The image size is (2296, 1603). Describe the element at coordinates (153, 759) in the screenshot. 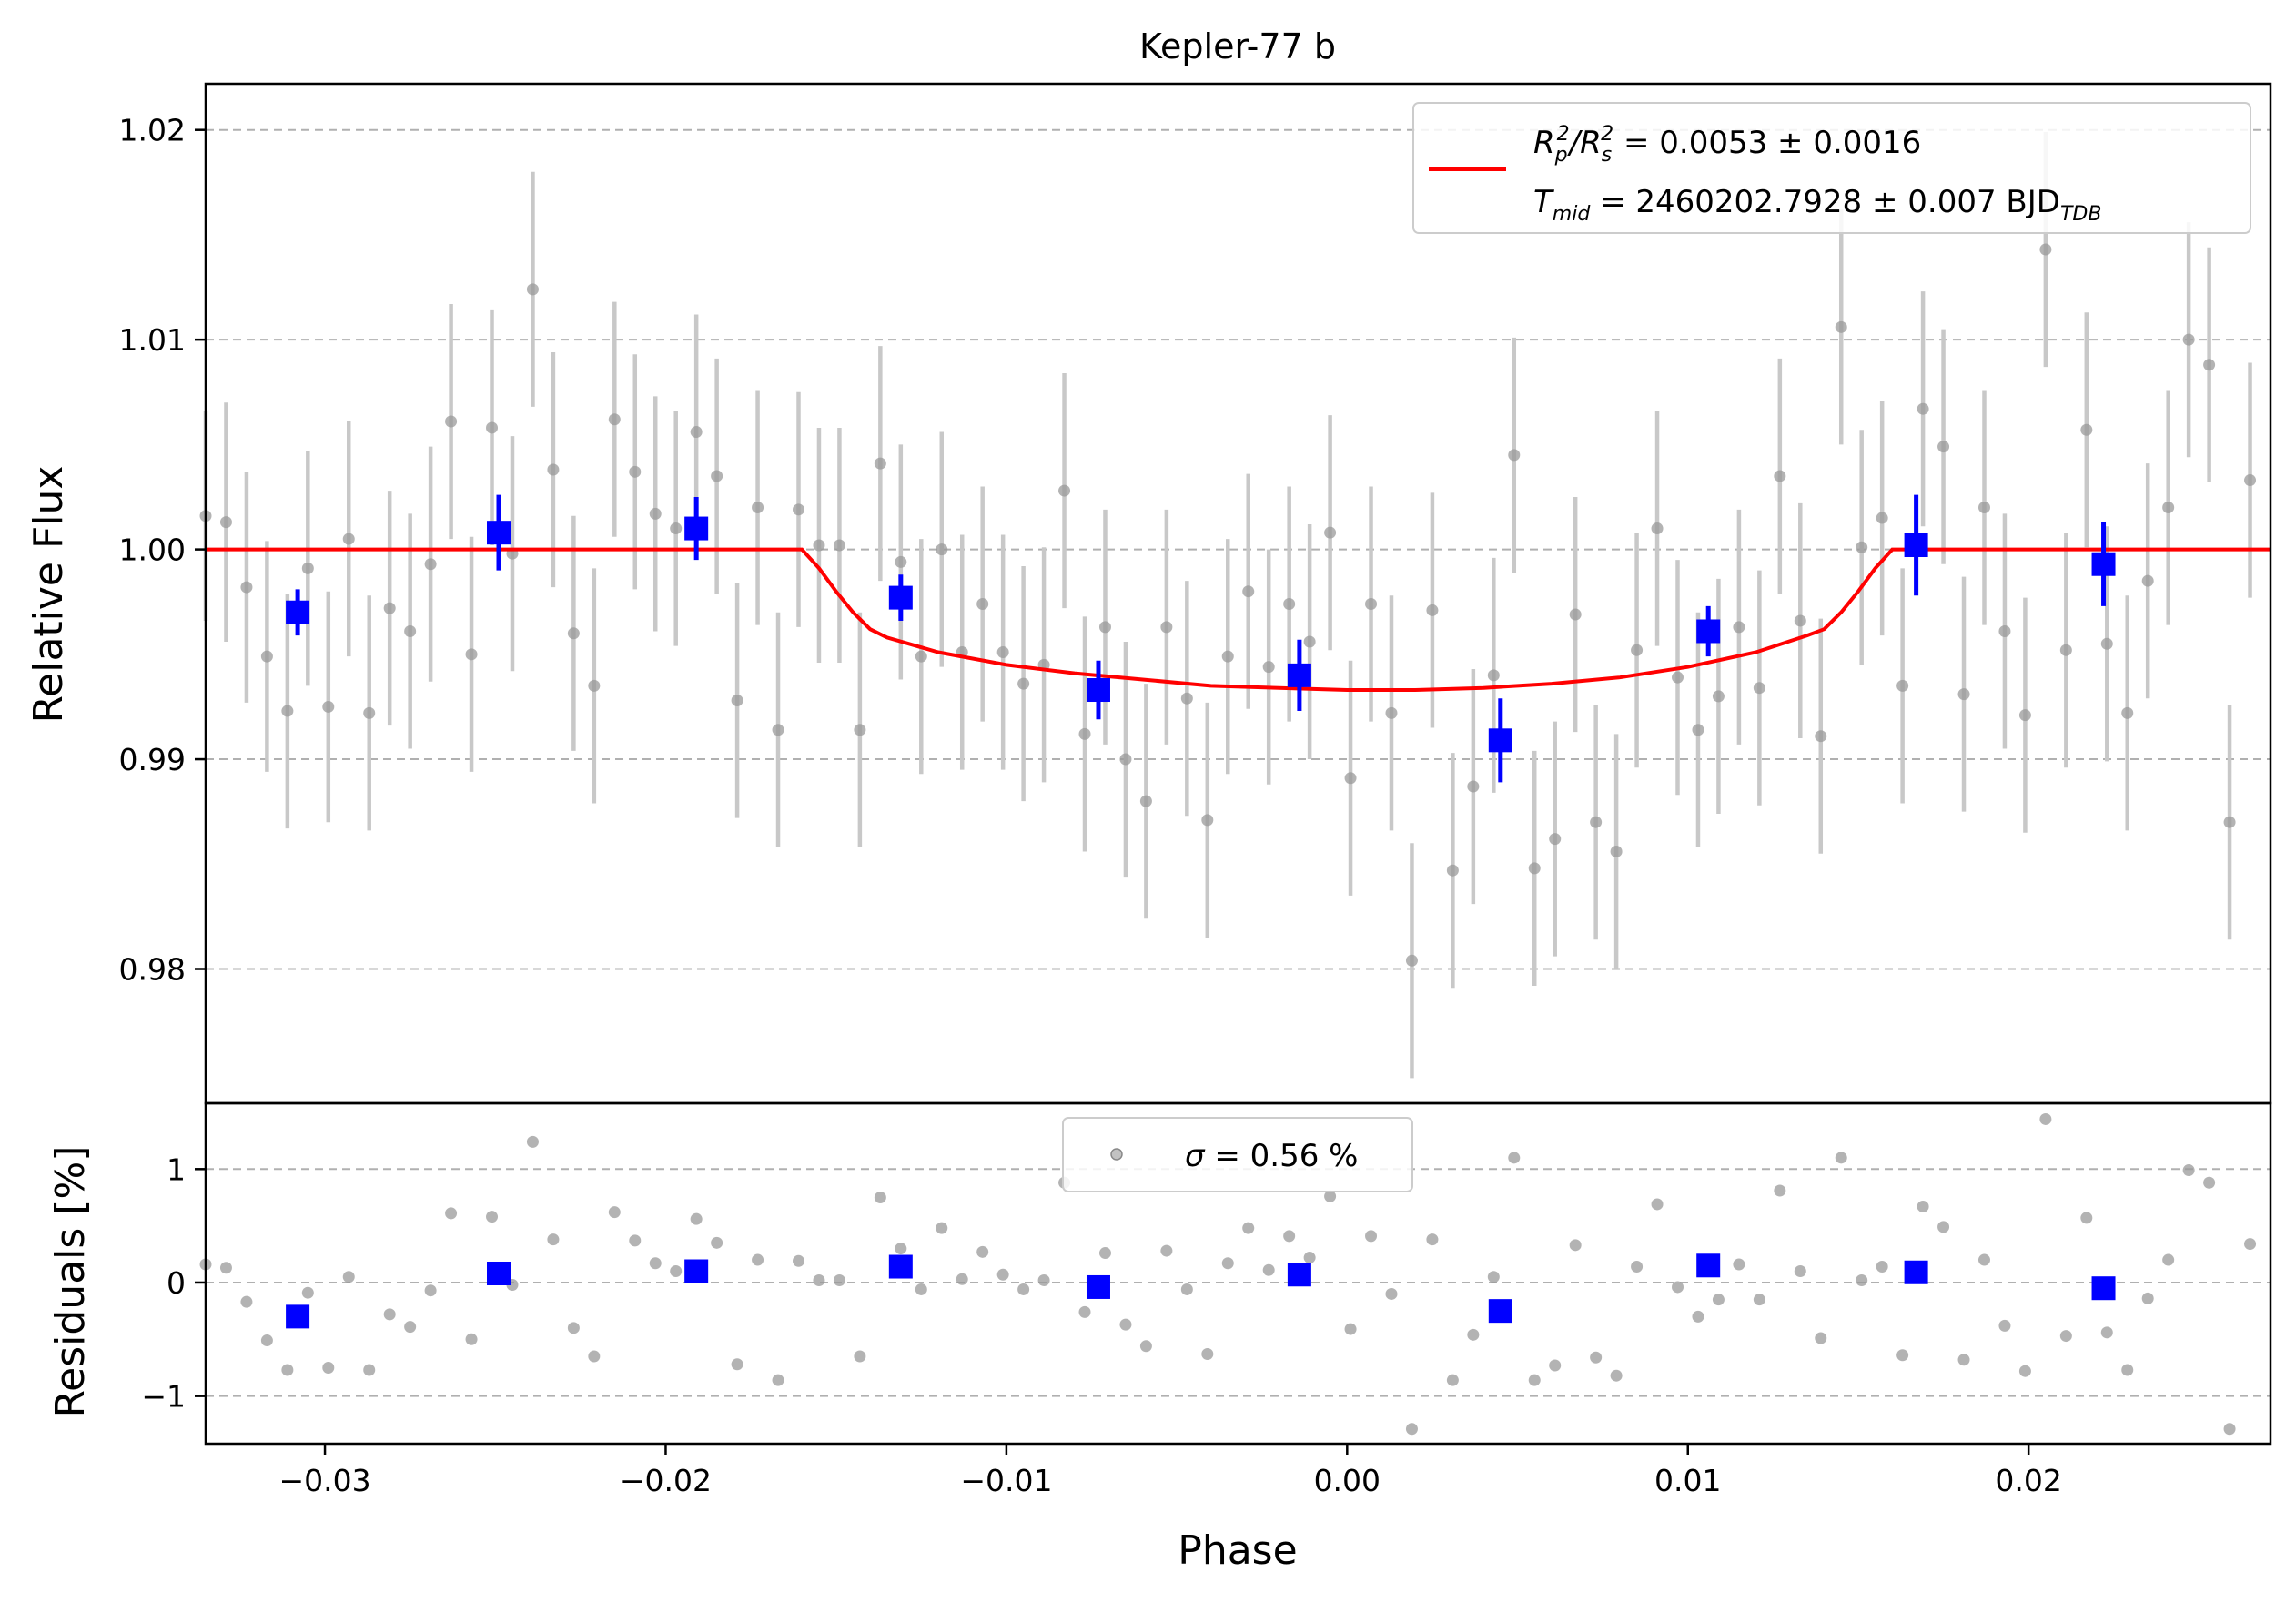

I see `top-y-tick-label: 0.99` at that location.